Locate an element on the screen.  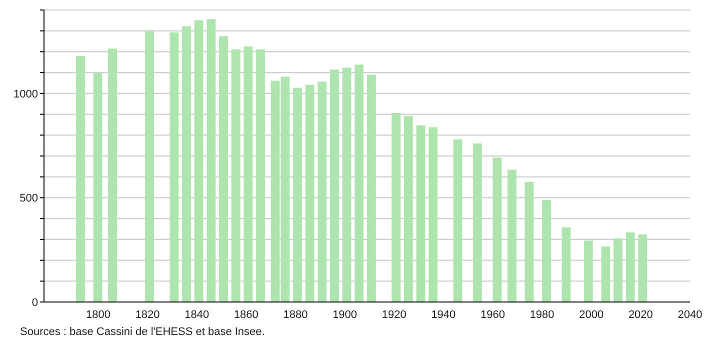
y-tick-label: 1000 is located at coordinates (26, 94).